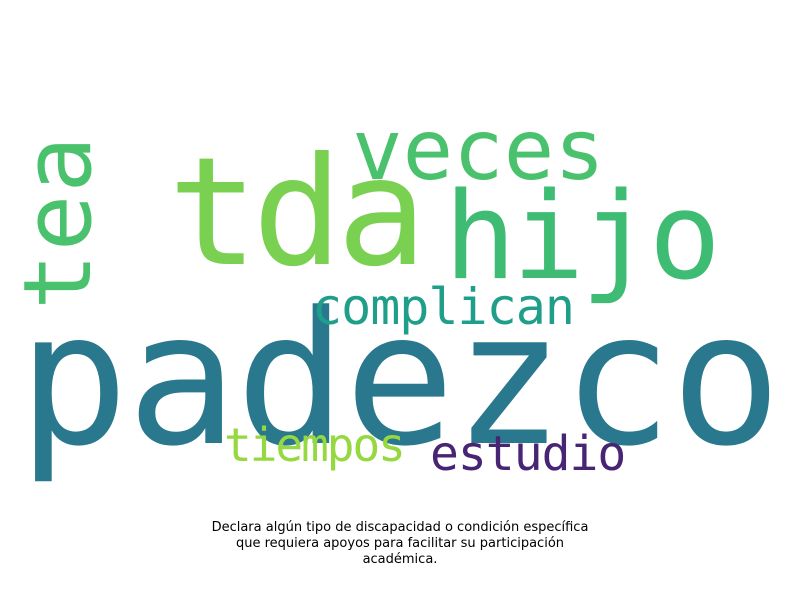 This screenshot has height=600, width=800. Describe the element at coordinates (400, 559) in the screenshot. I see `caption-line-3: académica.` at that location.